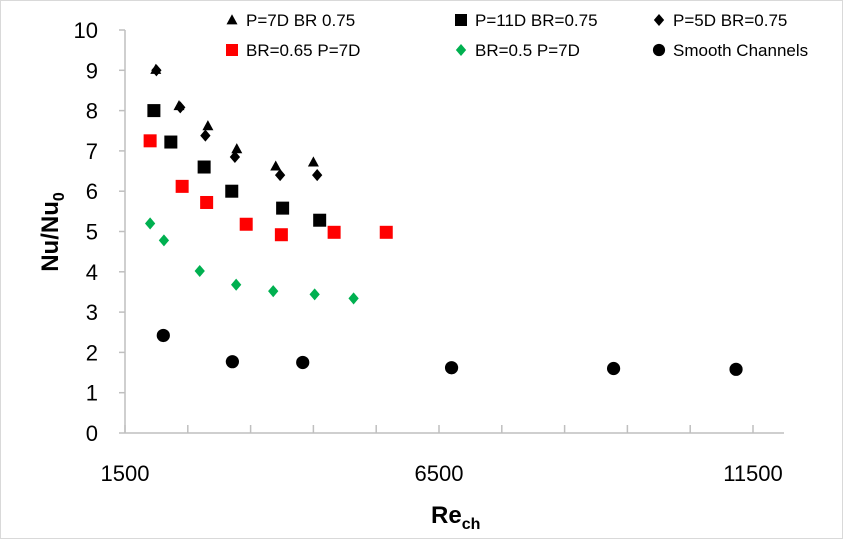 This screenshot has width=845, height=541. Describe the element at coordinates (527, 50) in the screenshot. I see `legend-label: BR=0.5 P=7D` at that location.